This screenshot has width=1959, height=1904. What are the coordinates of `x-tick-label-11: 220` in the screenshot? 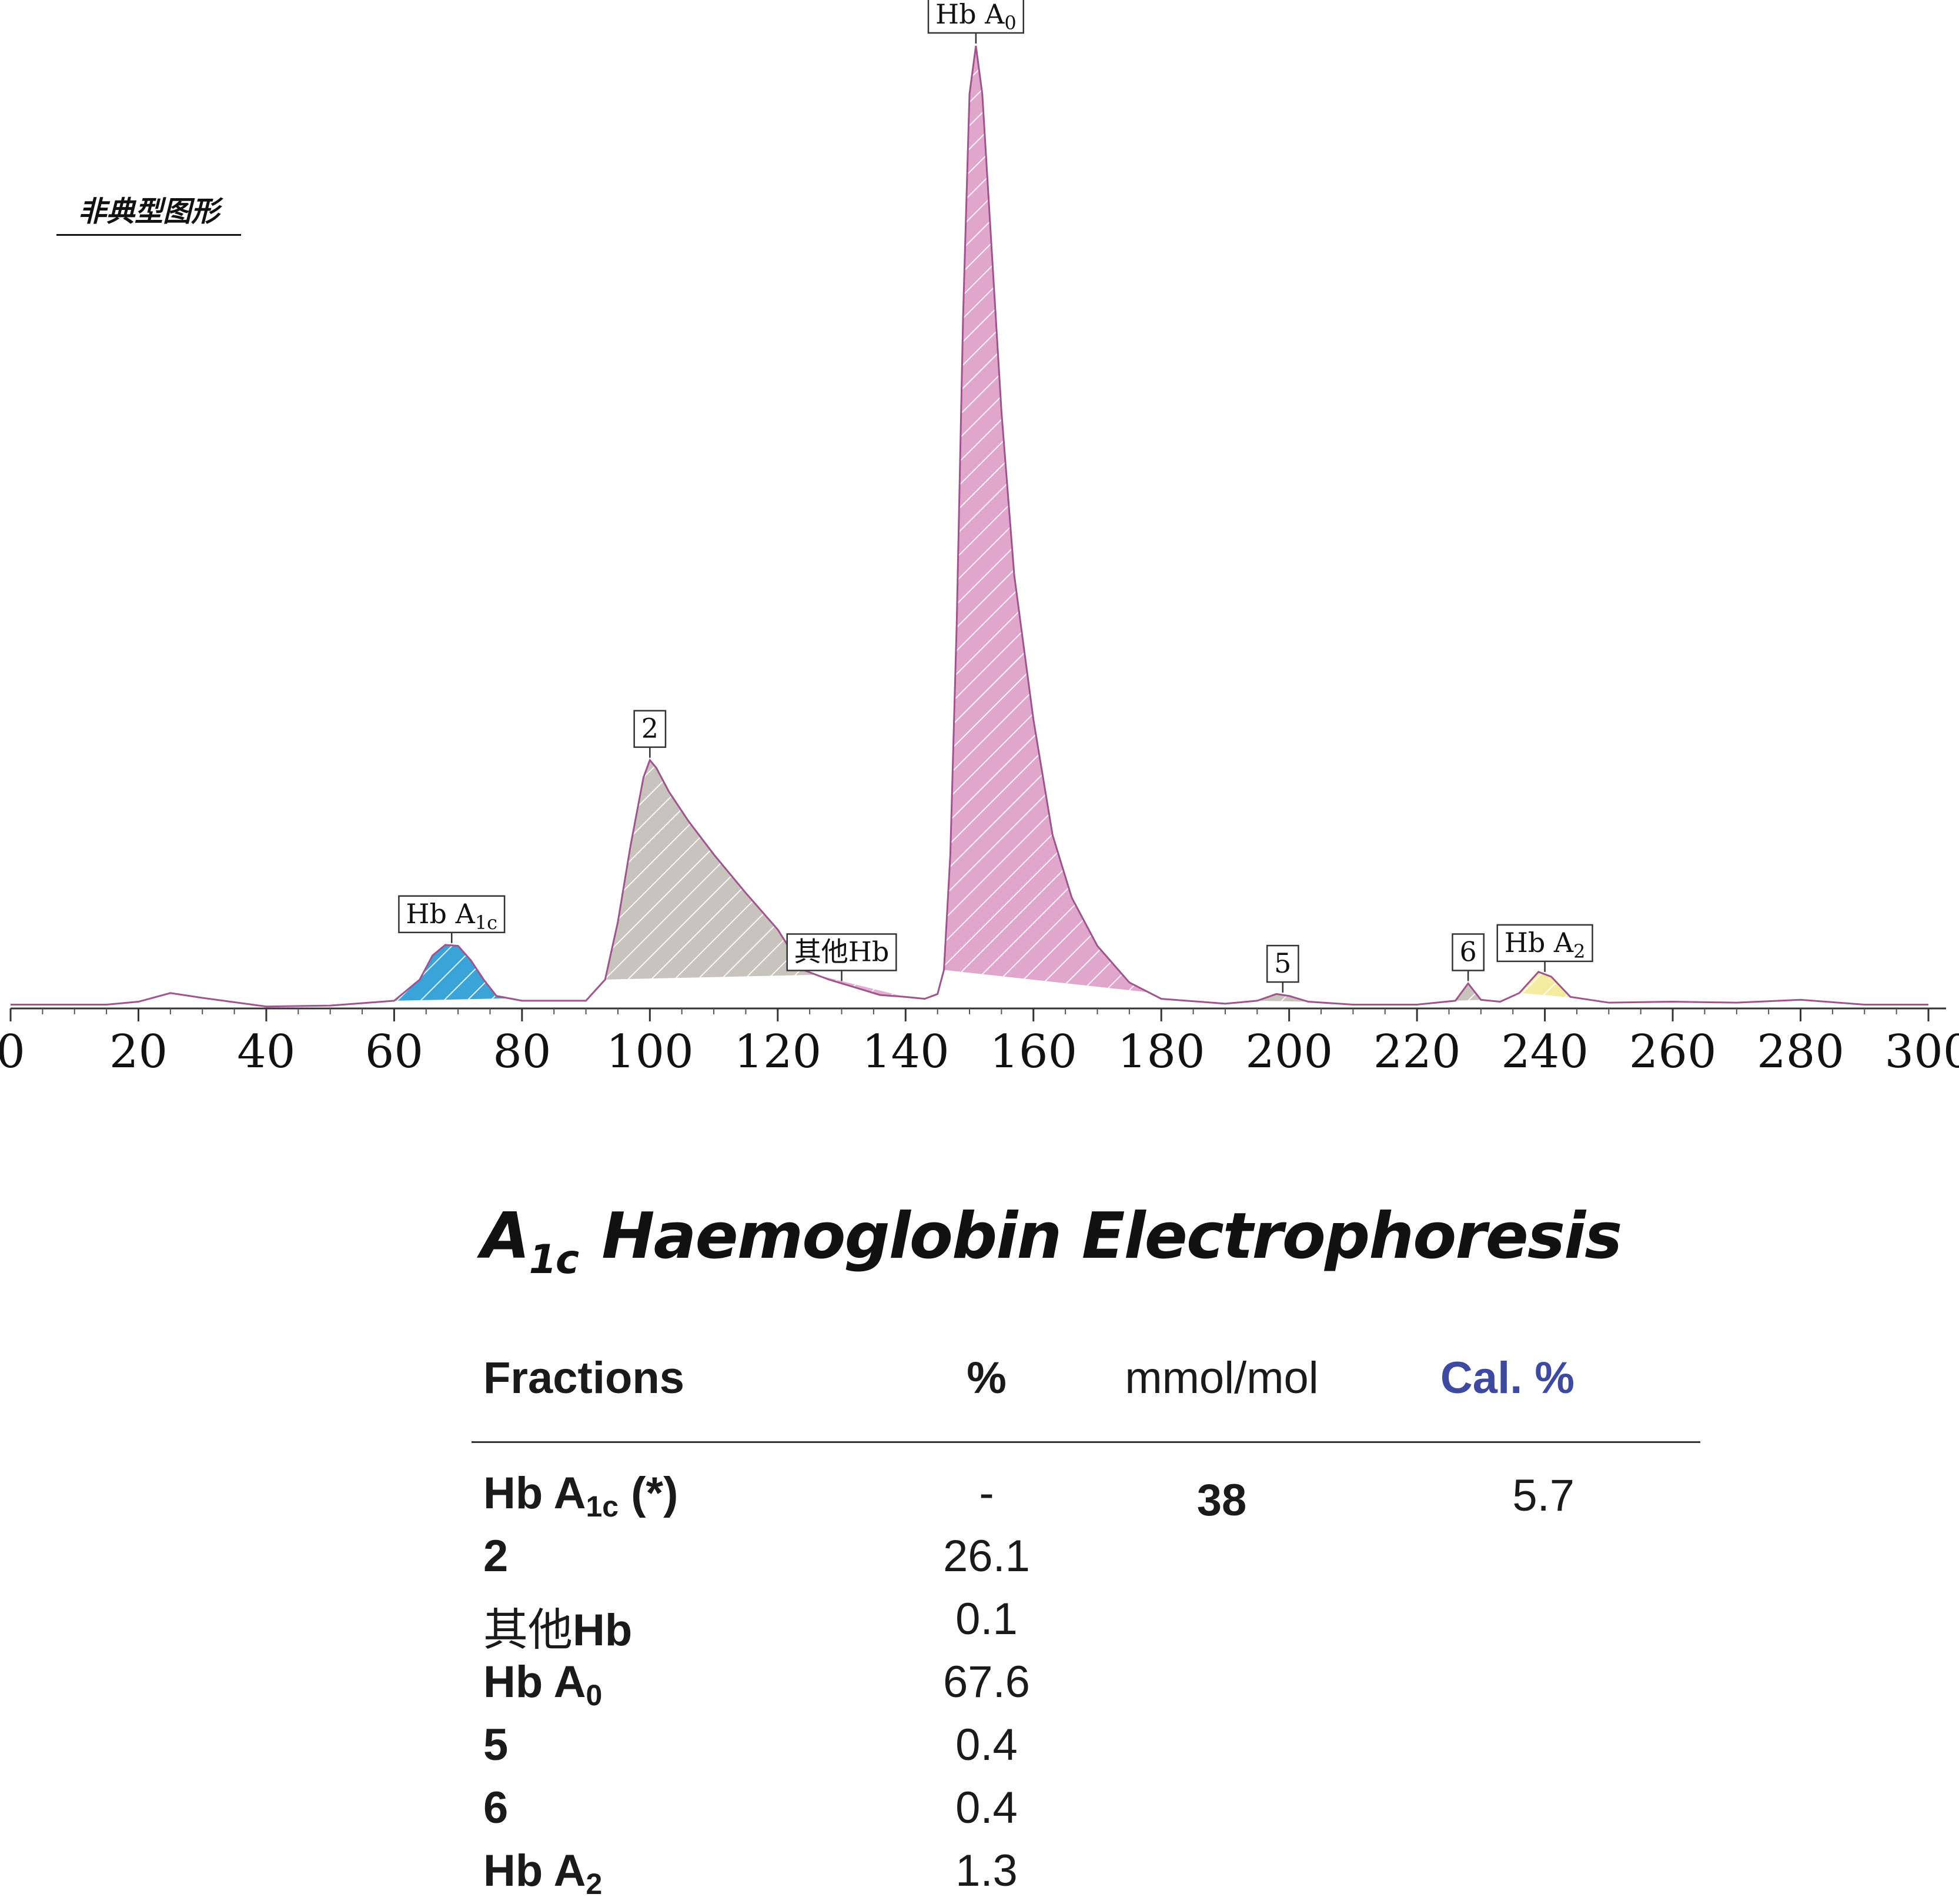 It's located at (1417, 1052).